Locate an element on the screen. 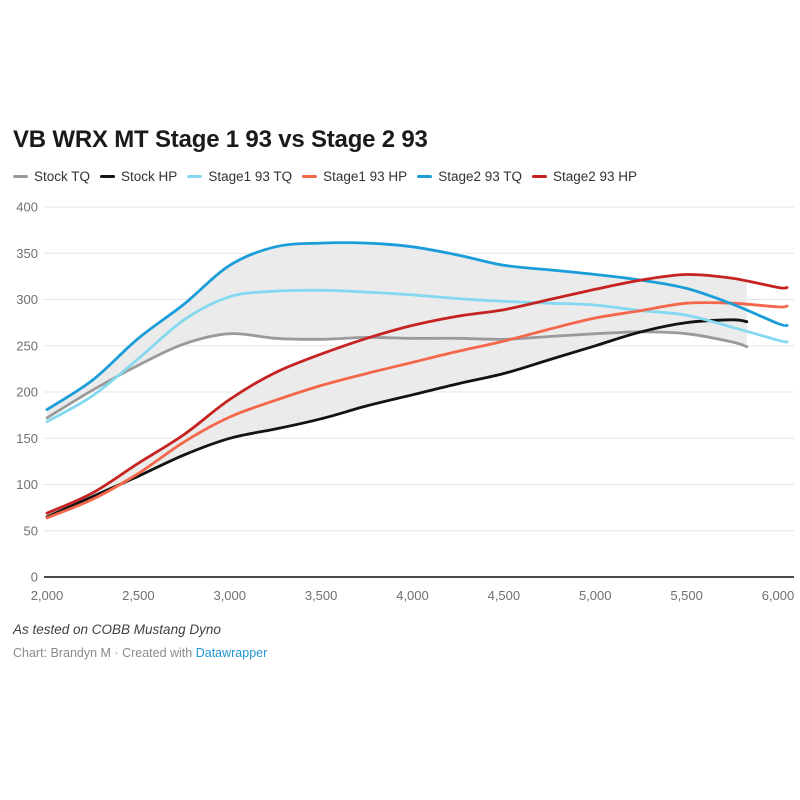 The width and height of the screenshot is (800, 800). legend-item-stage1-93-hp: Stage1 93 HP is located at coordinates (354, 176).